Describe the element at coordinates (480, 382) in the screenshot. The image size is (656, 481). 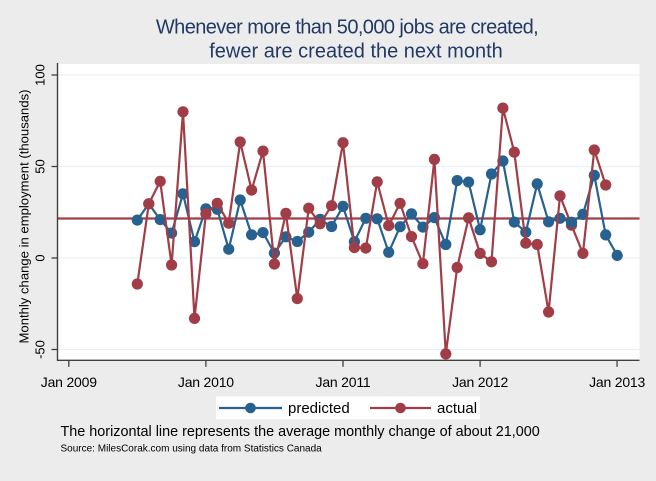
I see `svg-text: Jan 2012` at that location.